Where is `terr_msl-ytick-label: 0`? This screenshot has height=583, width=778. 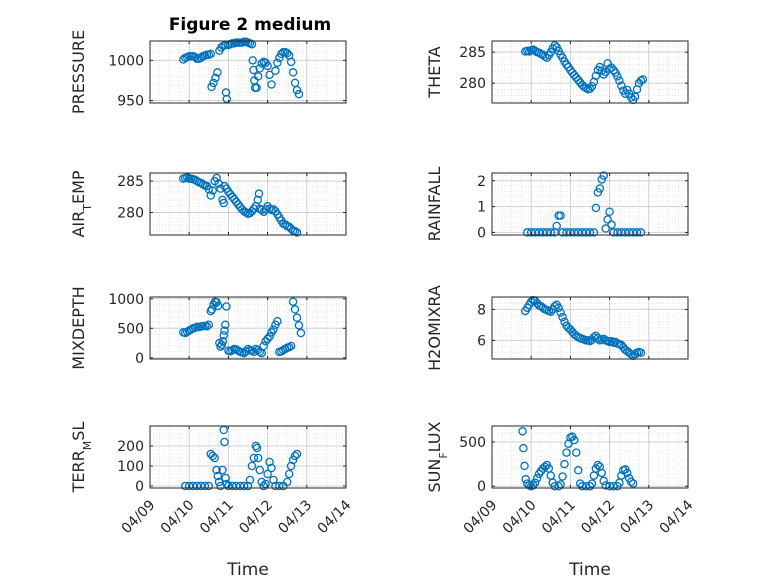
terr_msl-ytick-label: 0 is located at coordinates (139, 487).